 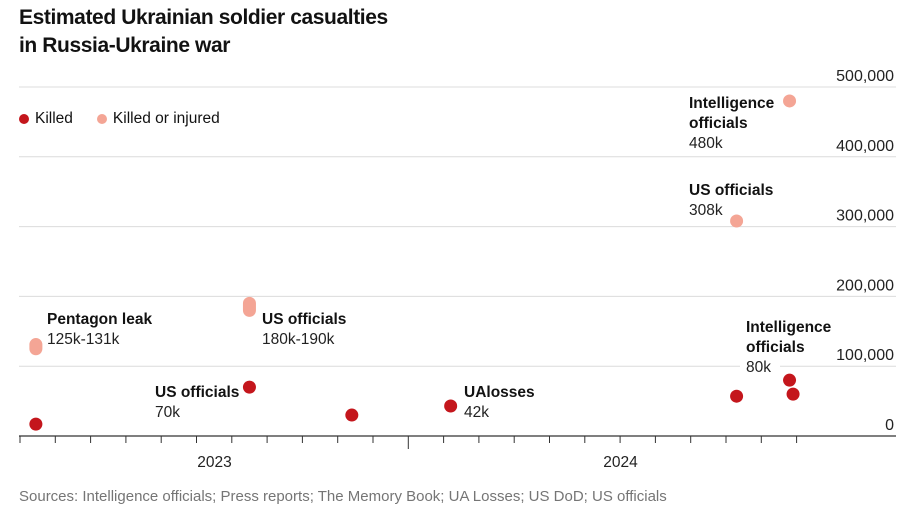 What do you see at coordinates (889, 425) in the screenshot?
I see `y-tick-label: 0` at bounding box center [889, 425].